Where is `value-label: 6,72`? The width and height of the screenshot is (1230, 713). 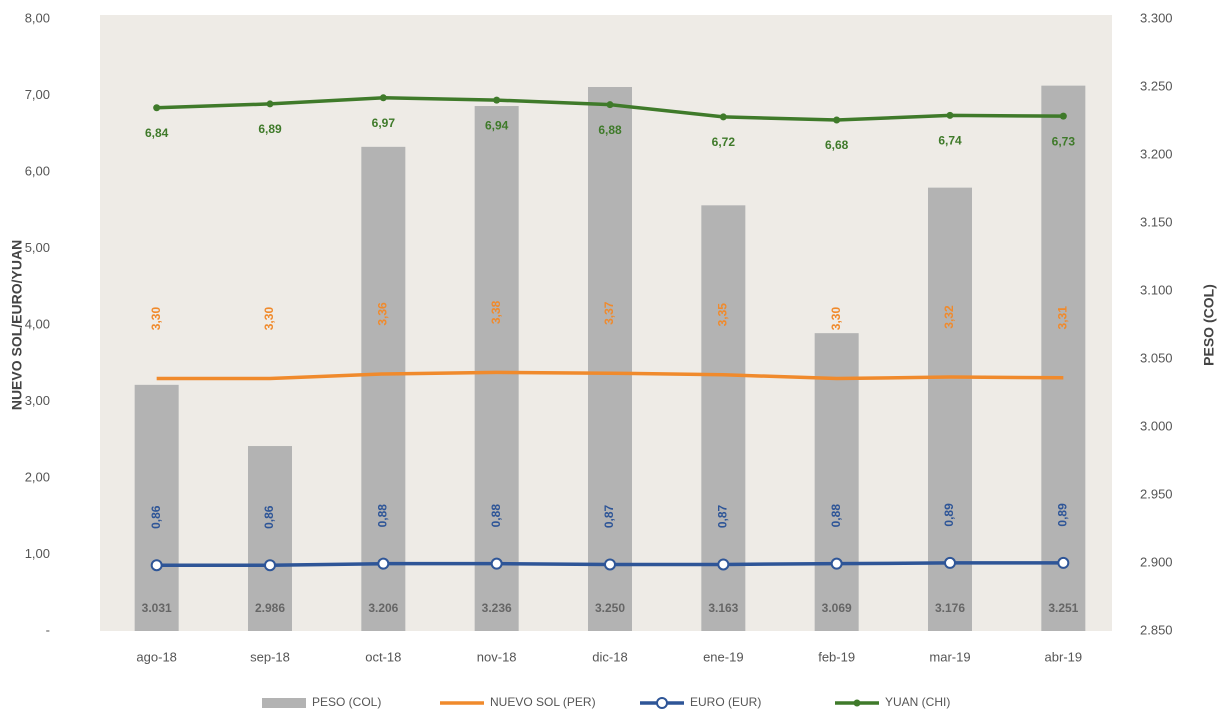
value-label: 6,72 is located at coordinates (724, 142).